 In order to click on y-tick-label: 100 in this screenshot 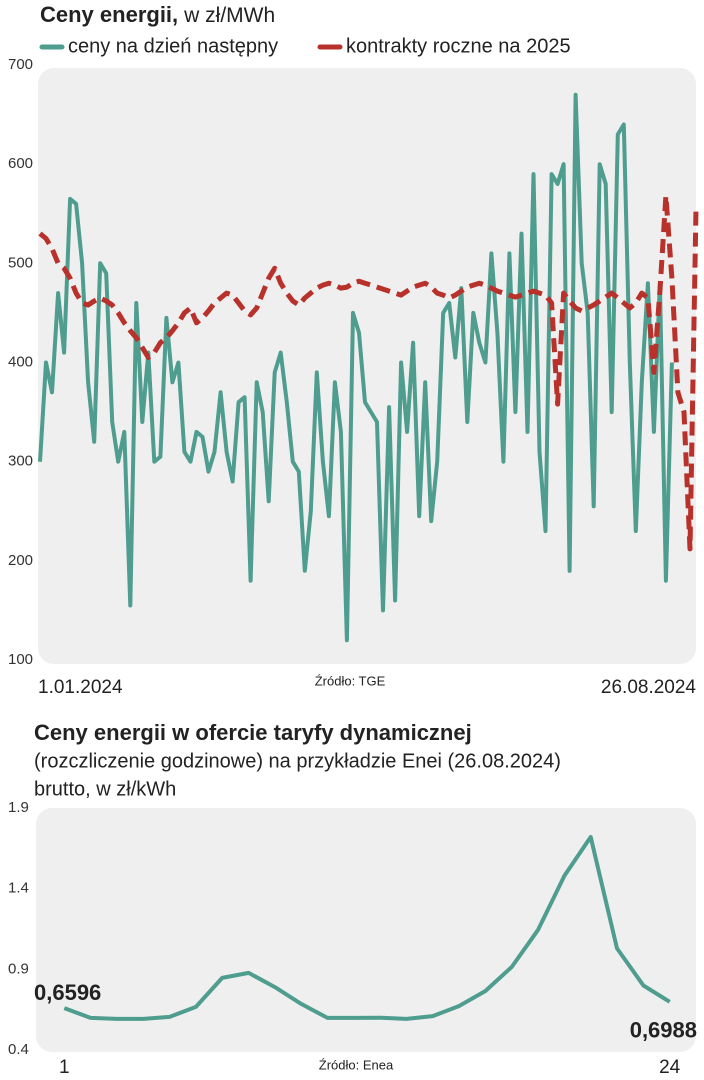, I will do `click(20, 659)`.